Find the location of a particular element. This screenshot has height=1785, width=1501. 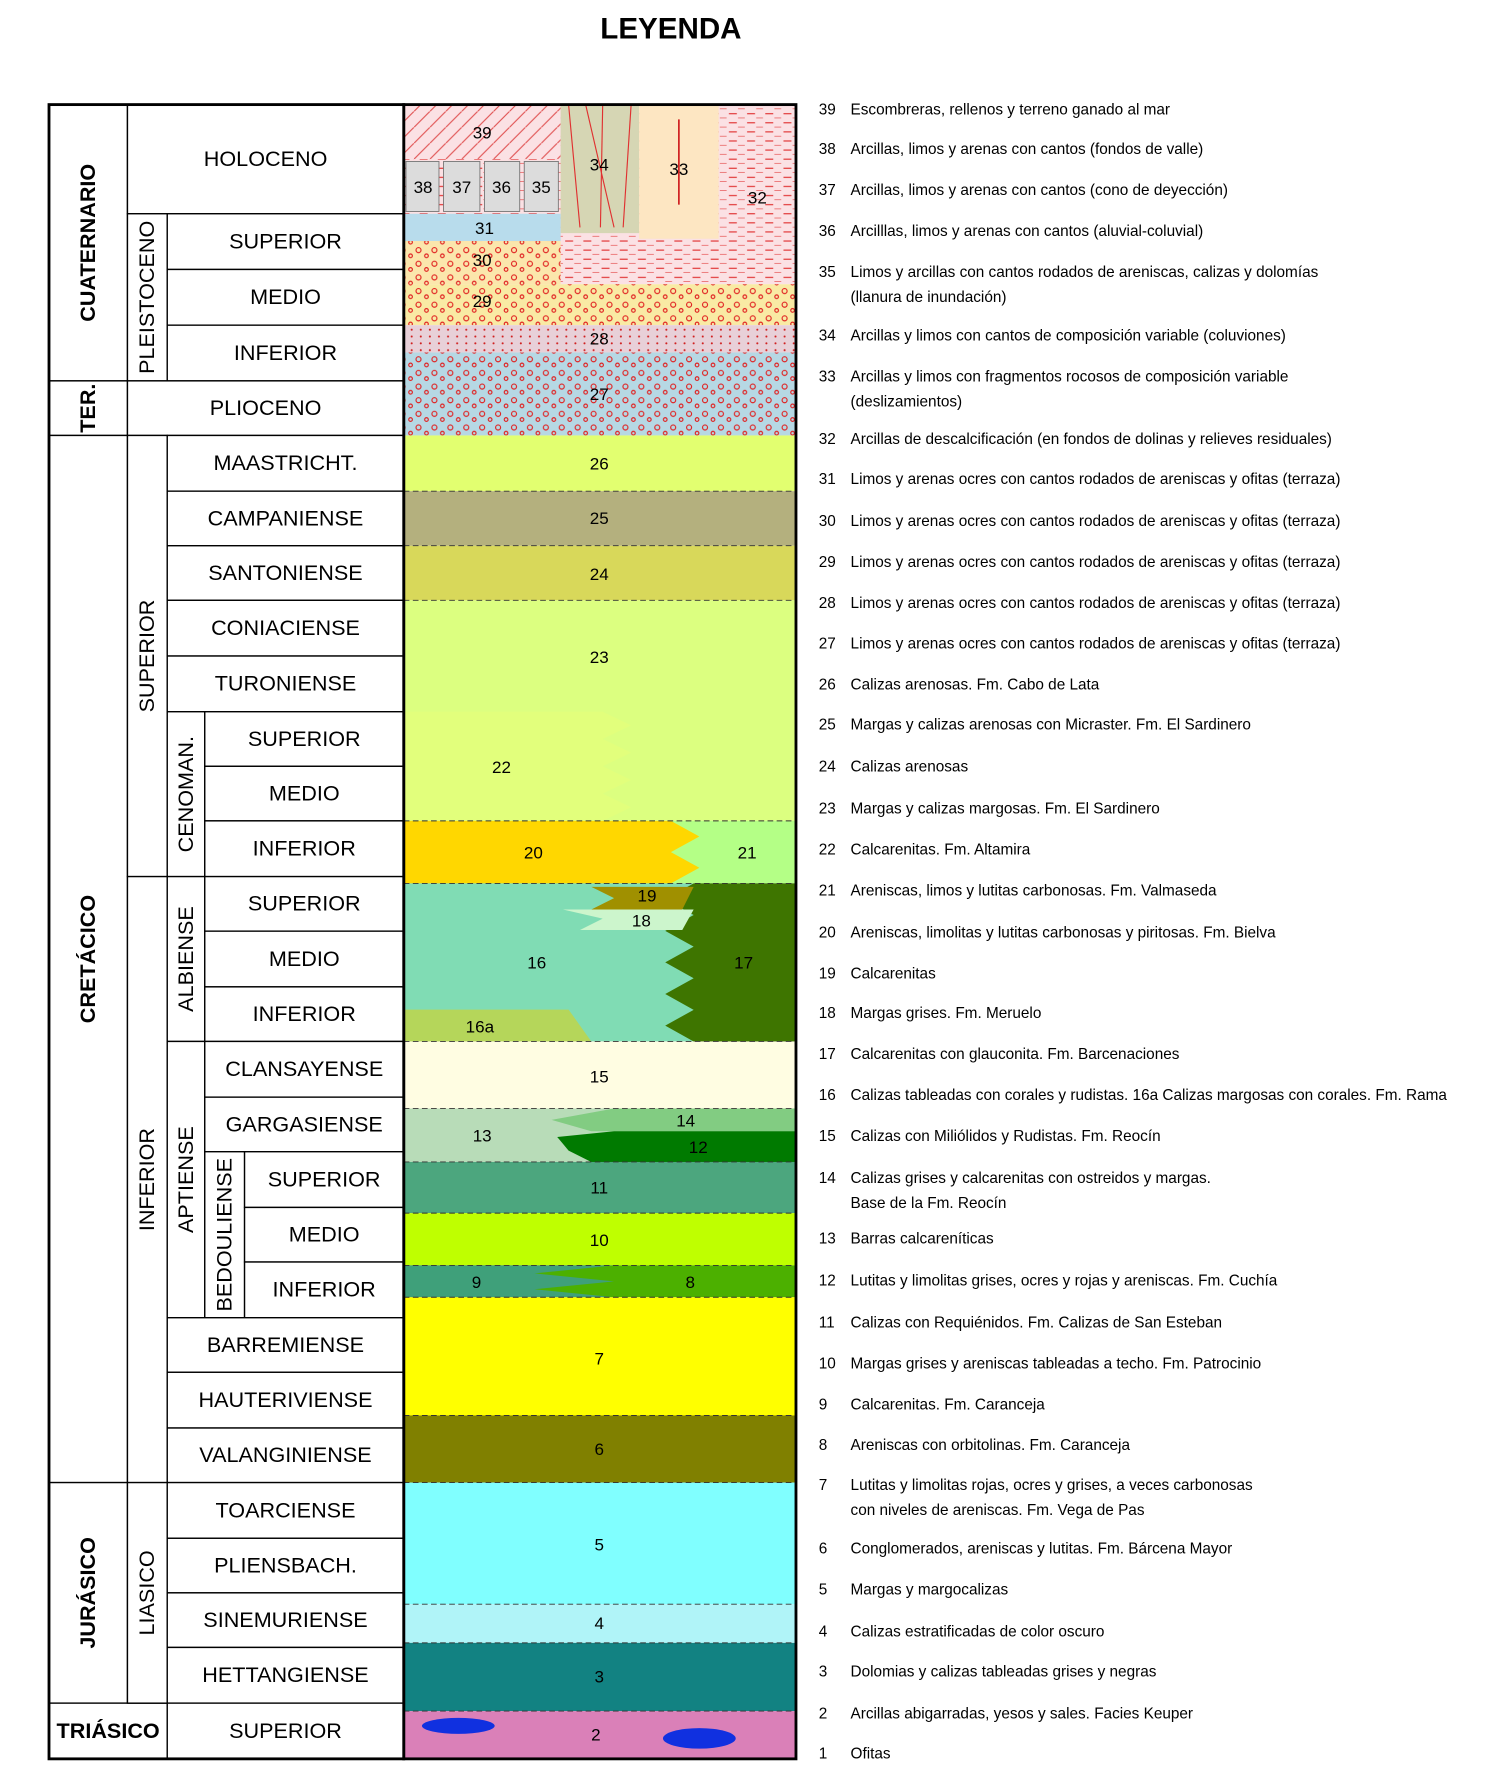

stage-label: CONIACIENSE is located at coordinates (285, 627).